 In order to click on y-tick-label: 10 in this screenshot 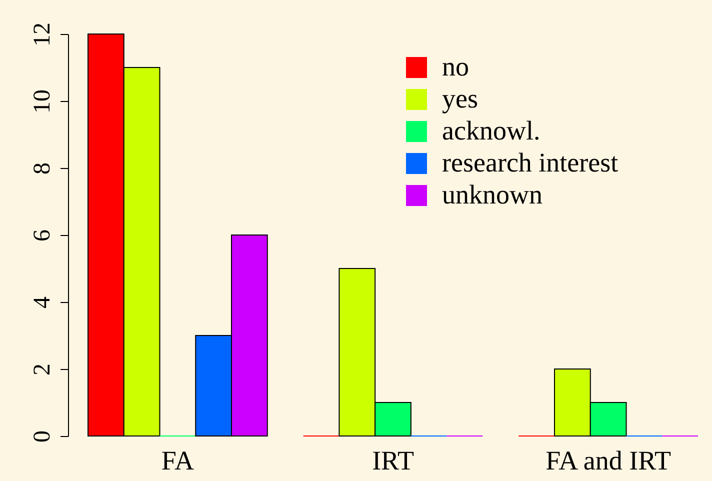, I will do `click(43, 102)`.